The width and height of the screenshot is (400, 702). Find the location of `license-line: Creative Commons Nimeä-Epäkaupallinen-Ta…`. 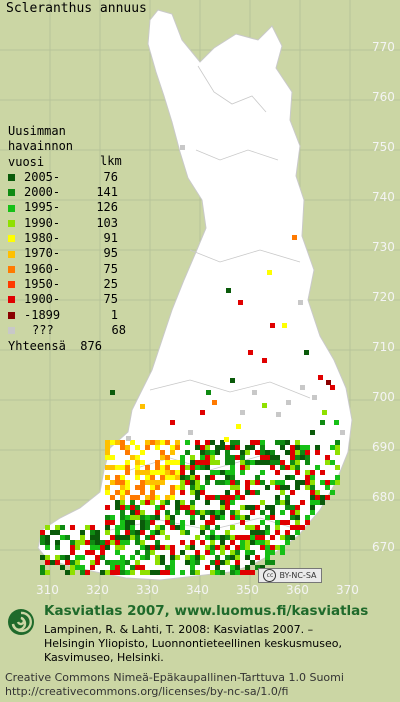

license-line: Creative Commons Nimeä-Epäkaupallinen-Ta… is located at coordinates (174, 677).